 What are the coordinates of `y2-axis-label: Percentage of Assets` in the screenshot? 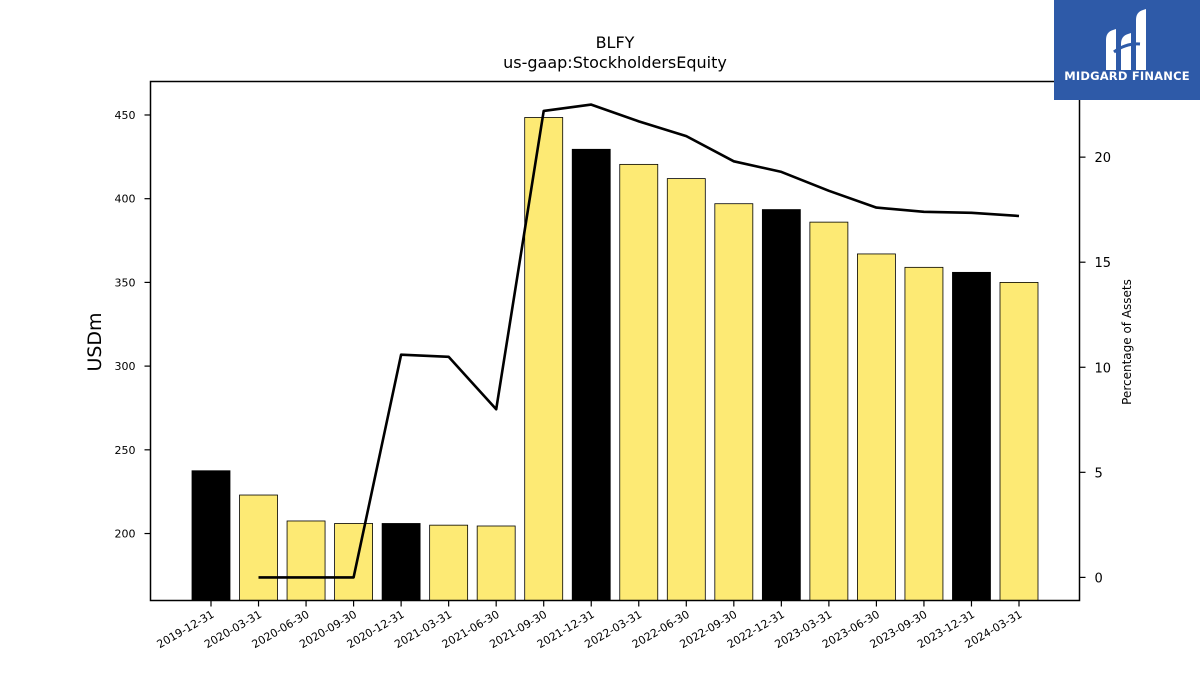 It's located at (1127, 342).